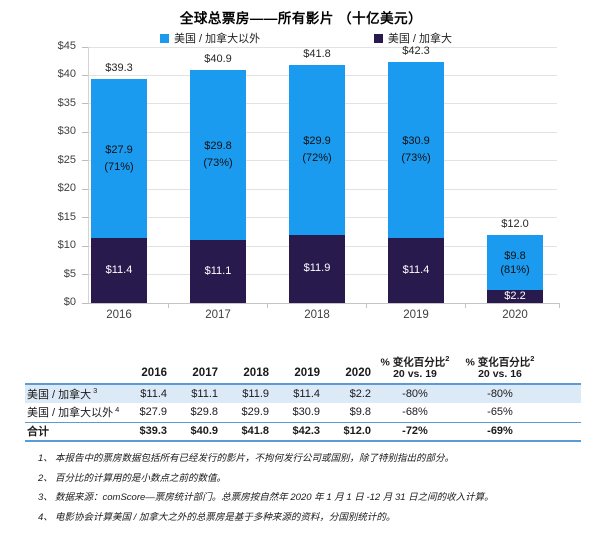 The image size is (602, 533). Describe the element at coordinates (153, 431) in the screenshot. I see `cell-value: $39.3` at that location.